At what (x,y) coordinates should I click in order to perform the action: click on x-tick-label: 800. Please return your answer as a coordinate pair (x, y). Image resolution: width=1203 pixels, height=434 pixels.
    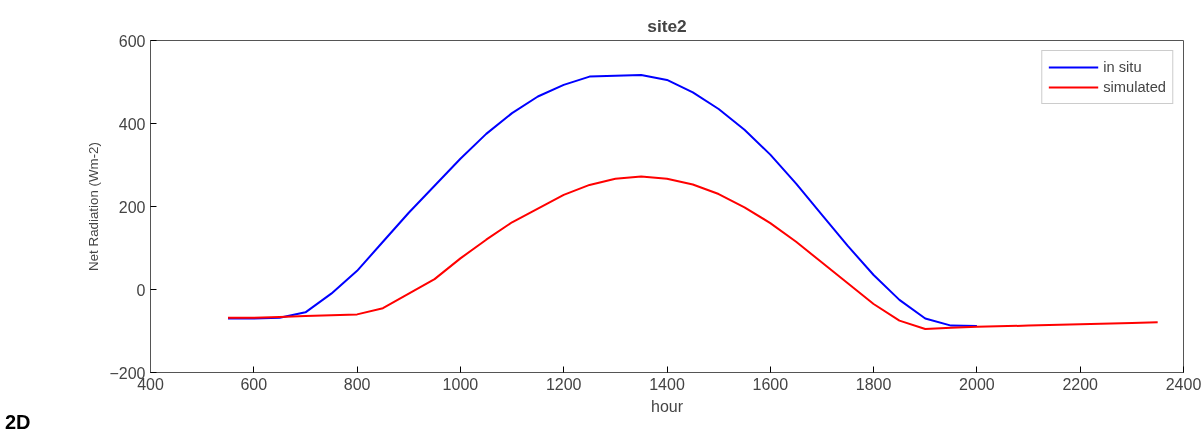
    Looking at the image, I should click on (357, 384).